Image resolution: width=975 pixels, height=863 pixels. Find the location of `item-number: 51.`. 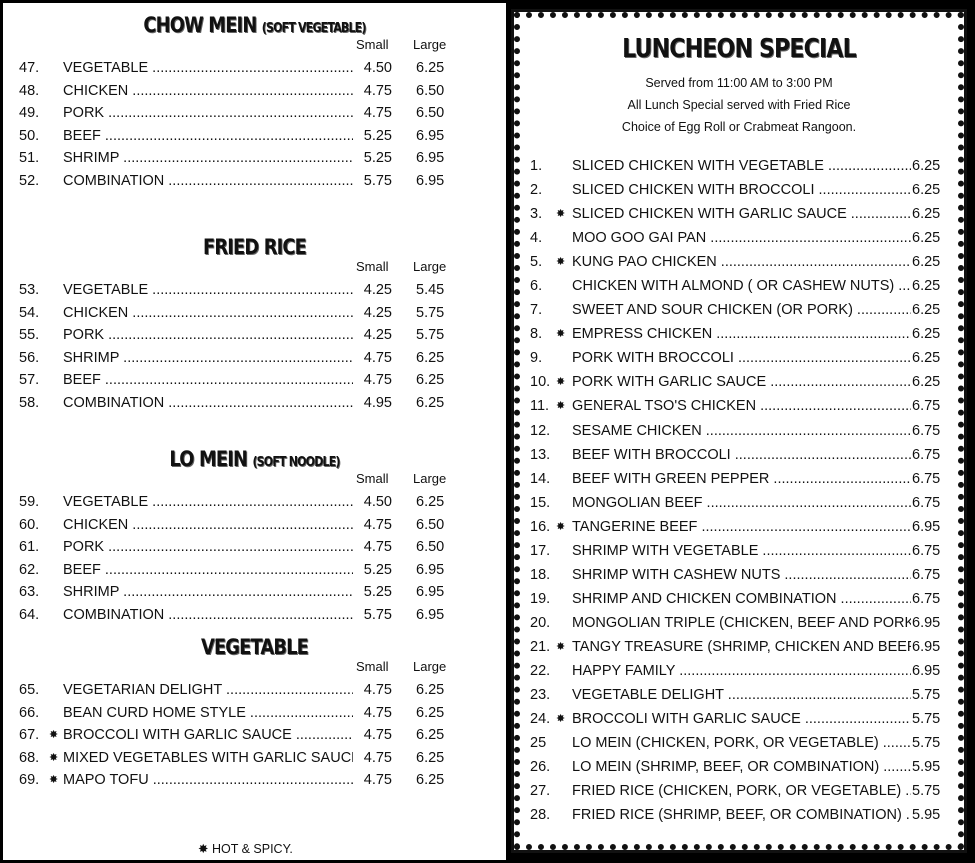

item-number: 51. is located at coordinates (29, 158).